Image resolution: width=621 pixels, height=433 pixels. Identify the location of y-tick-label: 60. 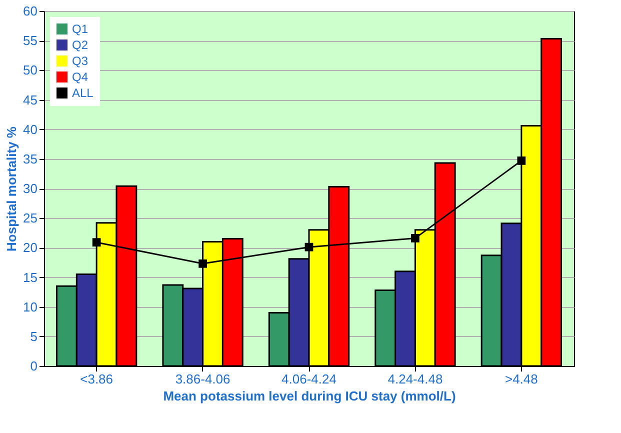
(30, 11).